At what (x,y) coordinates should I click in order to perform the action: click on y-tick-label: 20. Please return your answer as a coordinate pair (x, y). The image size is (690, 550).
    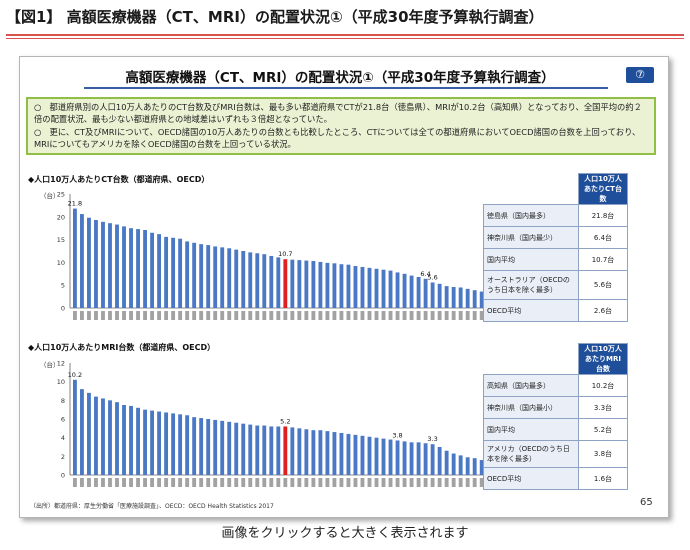
    Looking at the image, I should click on (61, 217).